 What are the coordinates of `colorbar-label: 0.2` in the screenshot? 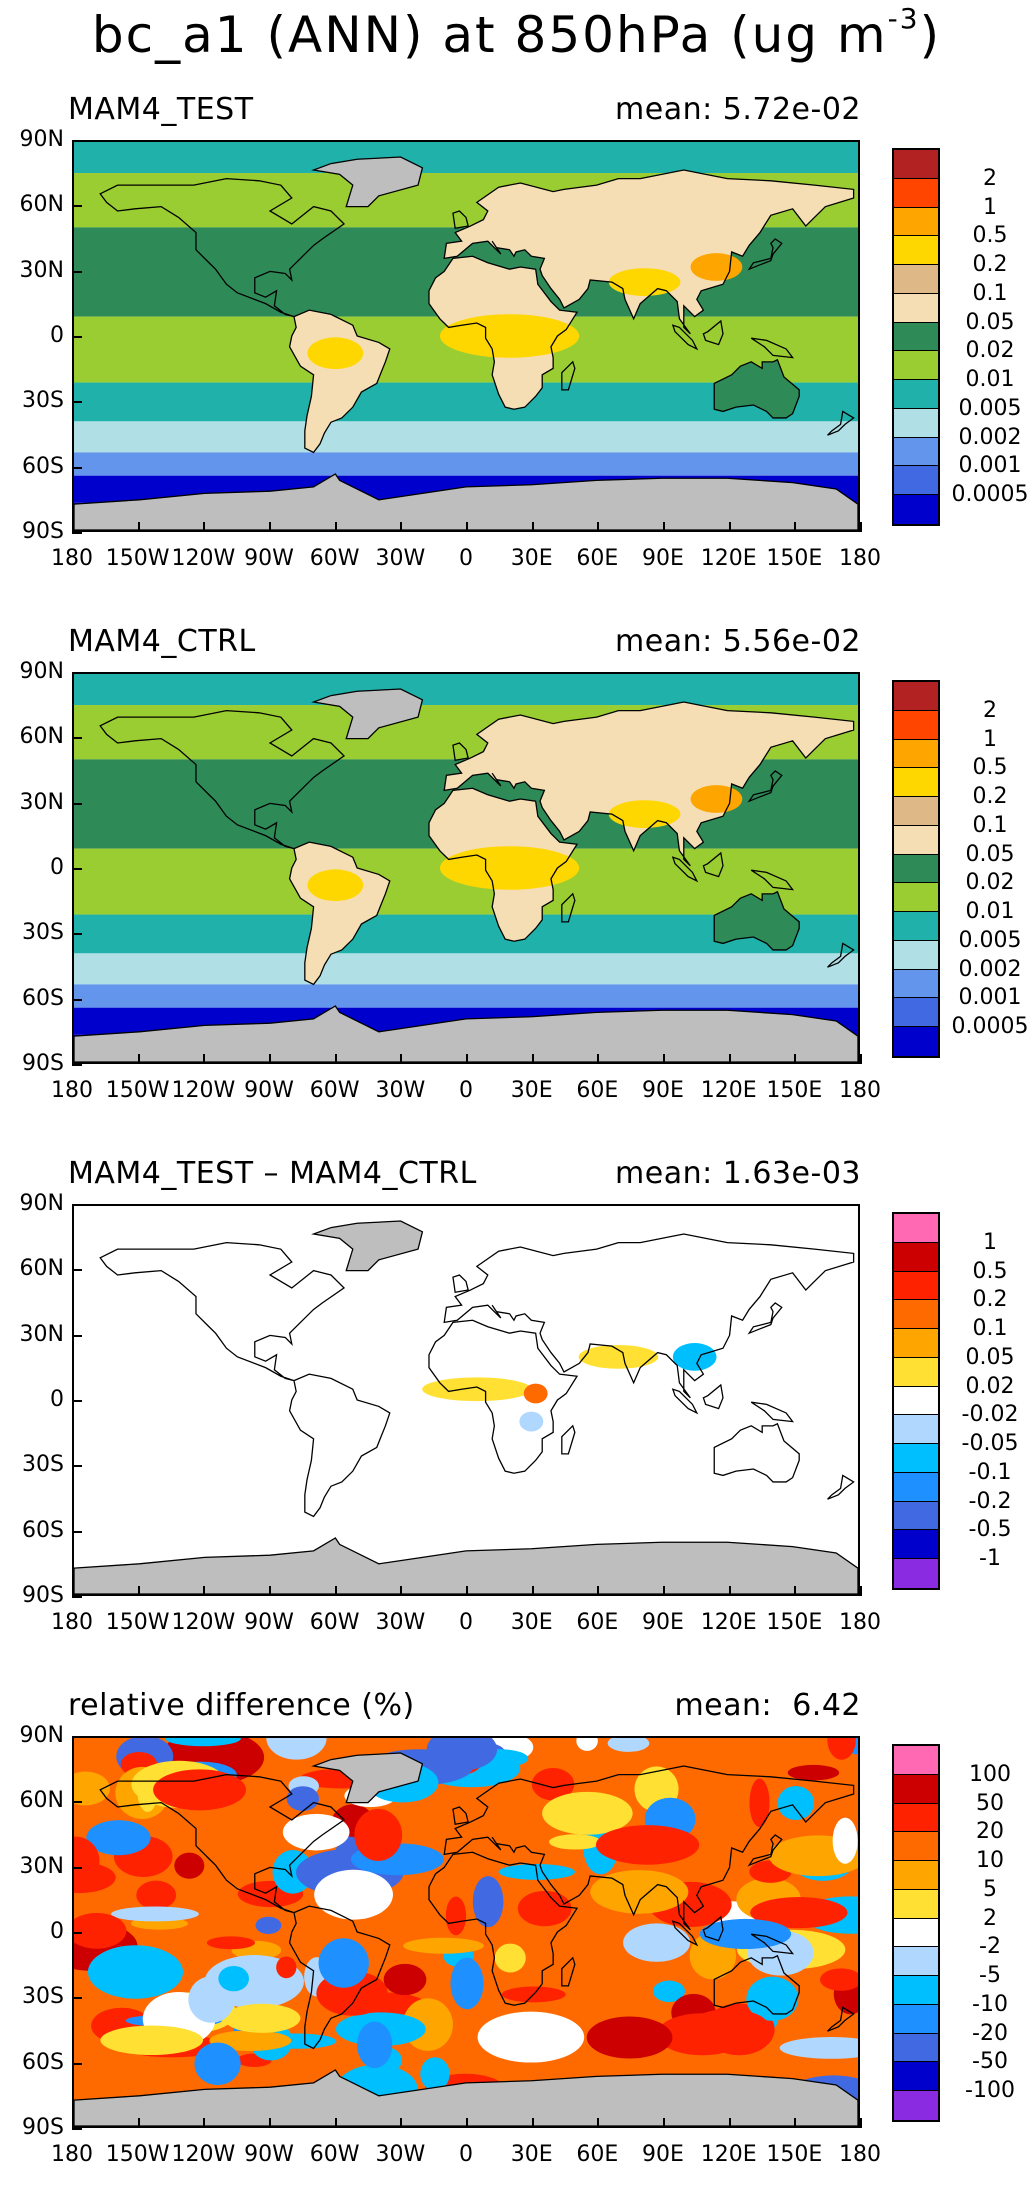 It's located at (990, 797).